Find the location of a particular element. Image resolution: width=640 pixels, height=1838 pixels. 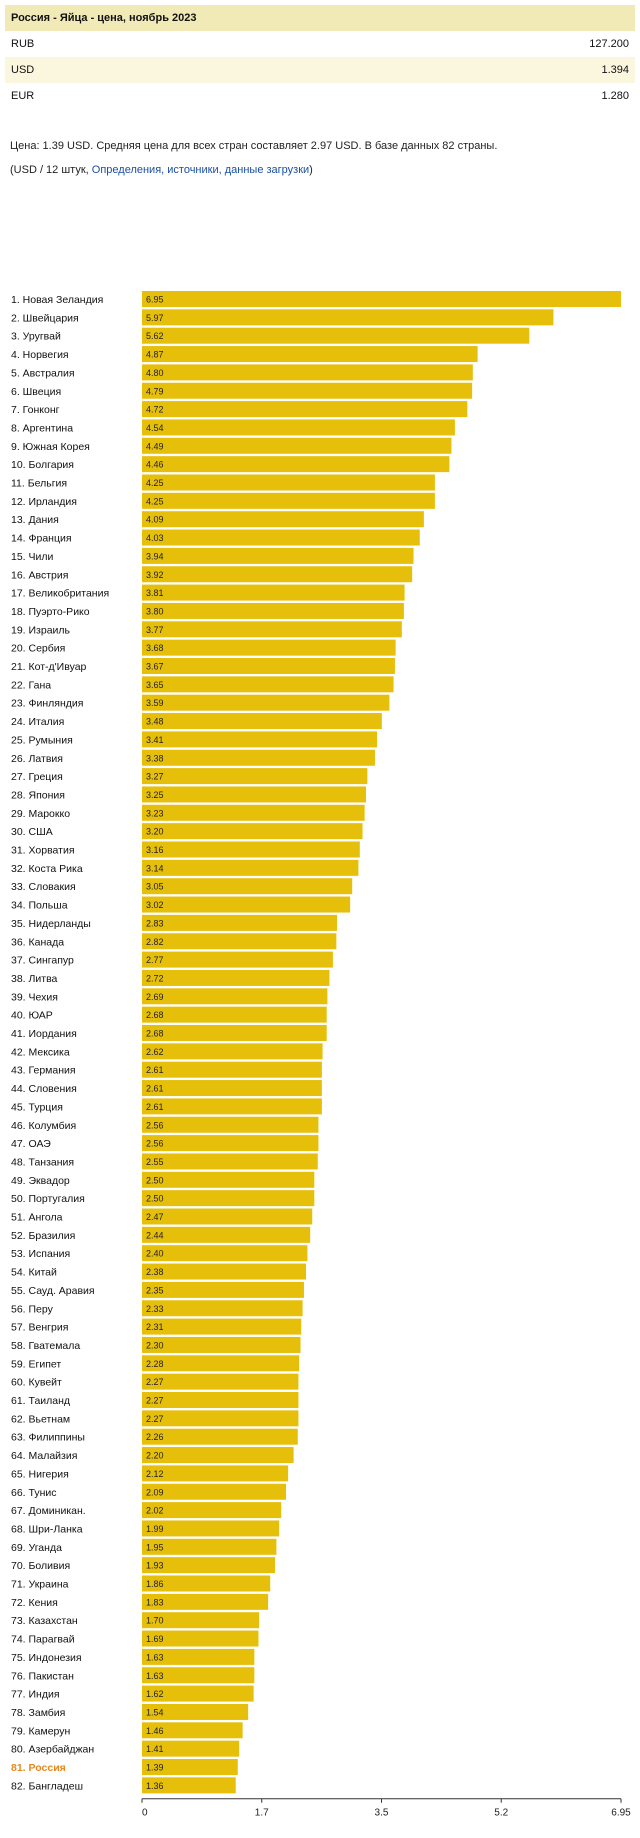

category-label: 53. Испания is located at coordinates (40, 1254).